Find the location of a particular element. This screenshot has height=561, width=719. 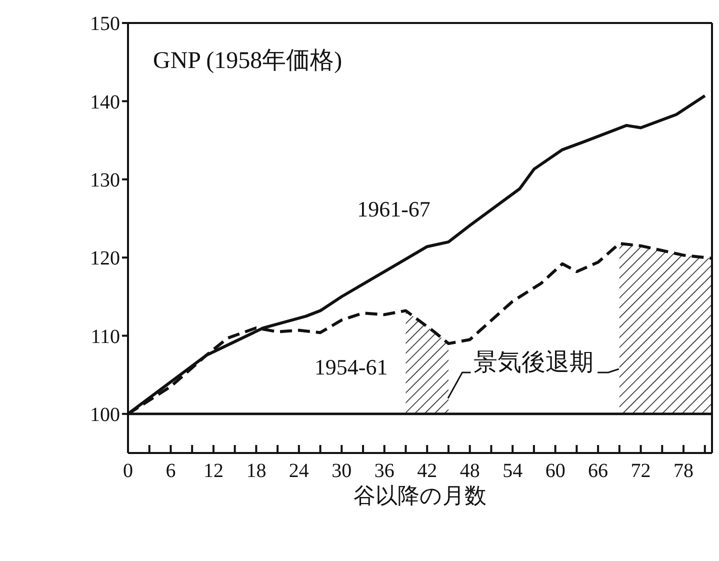

x-tick-label: 72 is located at coordinates (640, 471).